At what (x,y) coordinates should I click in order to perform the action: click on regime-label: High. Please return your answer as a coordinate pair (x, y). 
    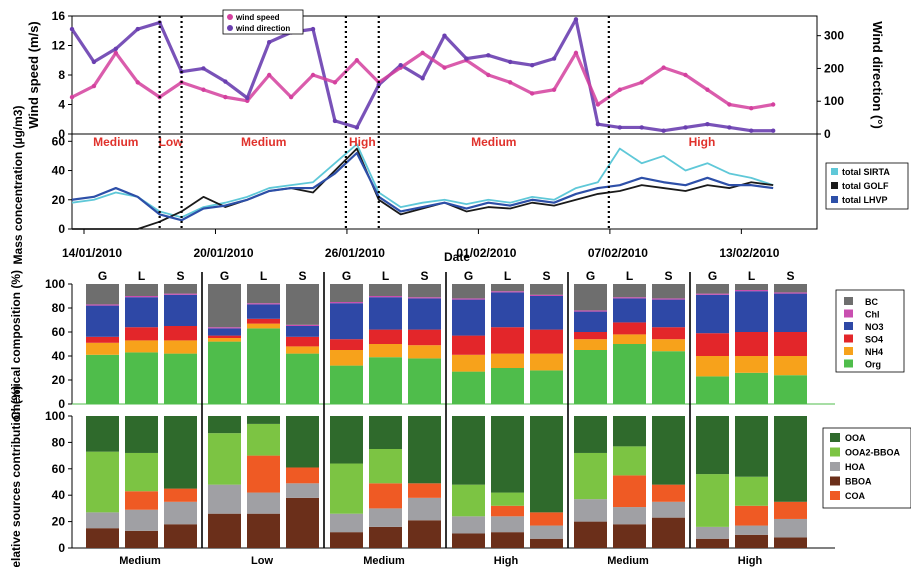
    Looking at the image, I should click on (362, 142).